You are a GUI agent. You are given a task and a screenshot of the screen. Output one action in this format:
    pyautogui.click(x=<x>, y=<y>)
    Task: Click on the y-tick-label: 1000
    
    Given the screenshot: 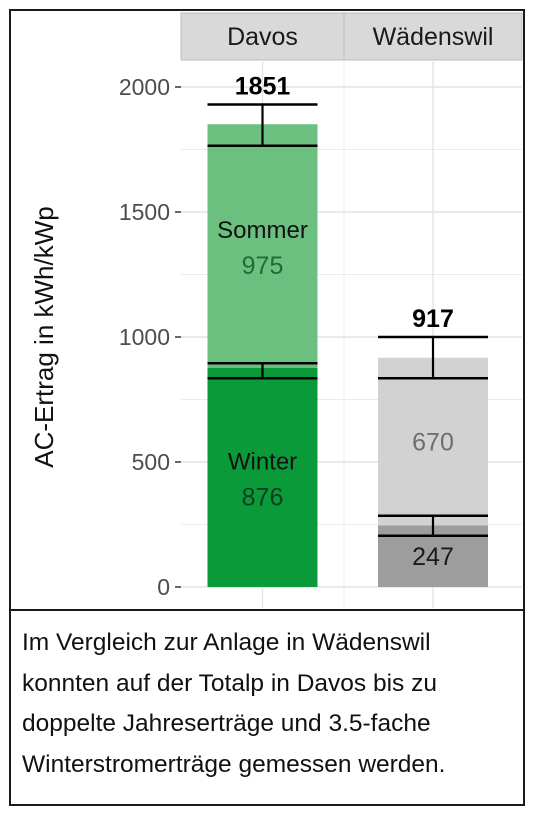 What is the action you would take?
    pyautogui.click(x=144, y=337)
    